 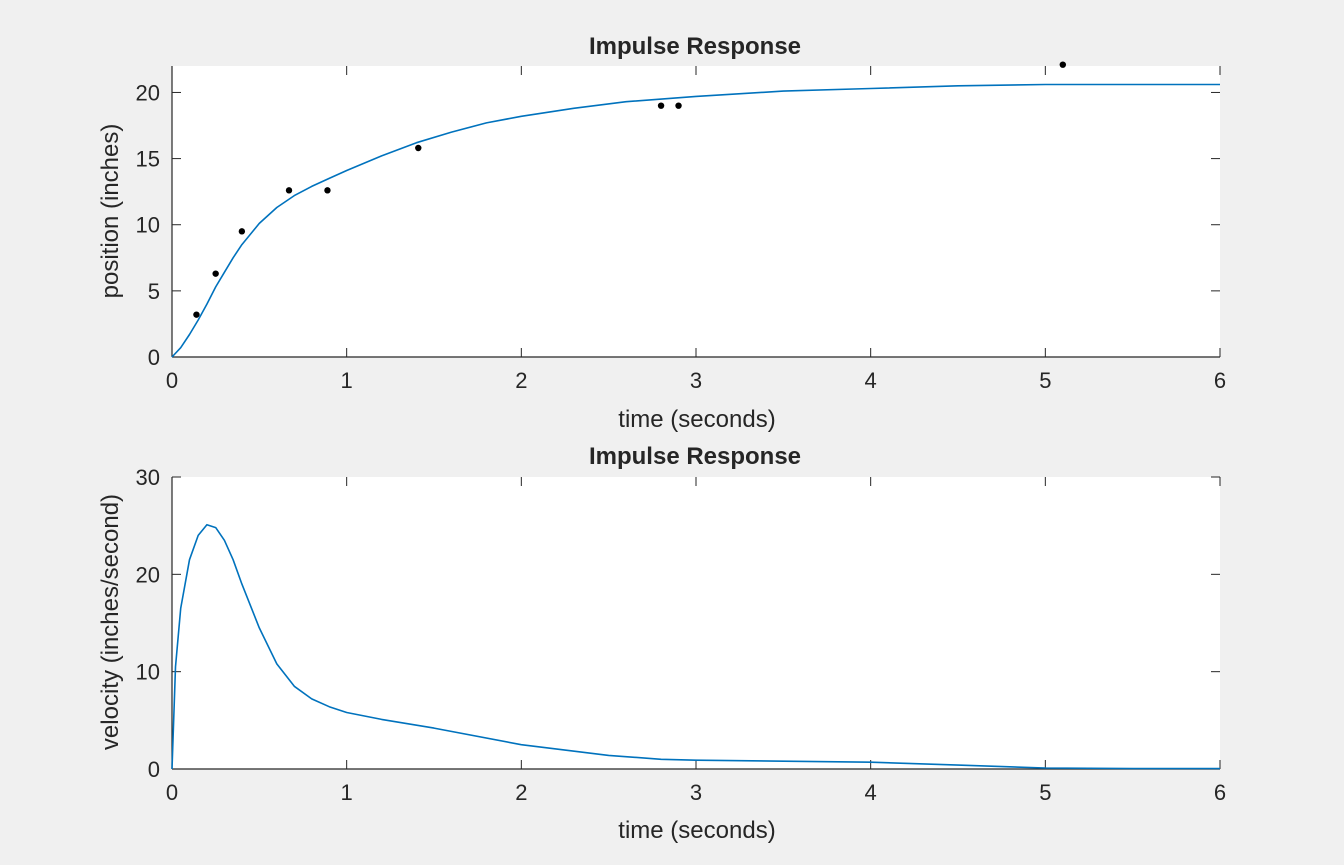 What do you see at coordinates (1220, 380) in the screenshot?
I see `position-x-tick-label: 6` at bounding box center [1220, 380].